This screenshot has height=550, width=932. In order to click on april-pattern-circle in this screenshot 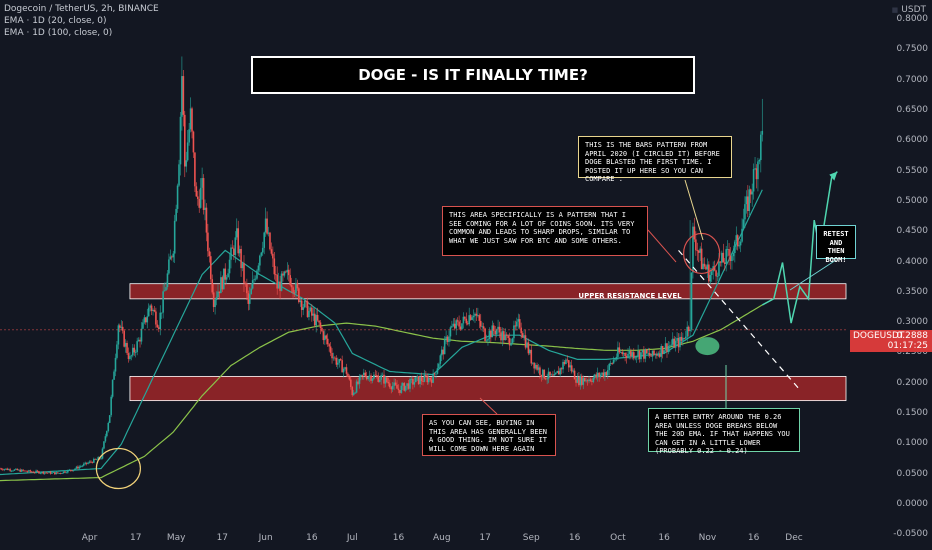, I will do `click(118, 468)`.